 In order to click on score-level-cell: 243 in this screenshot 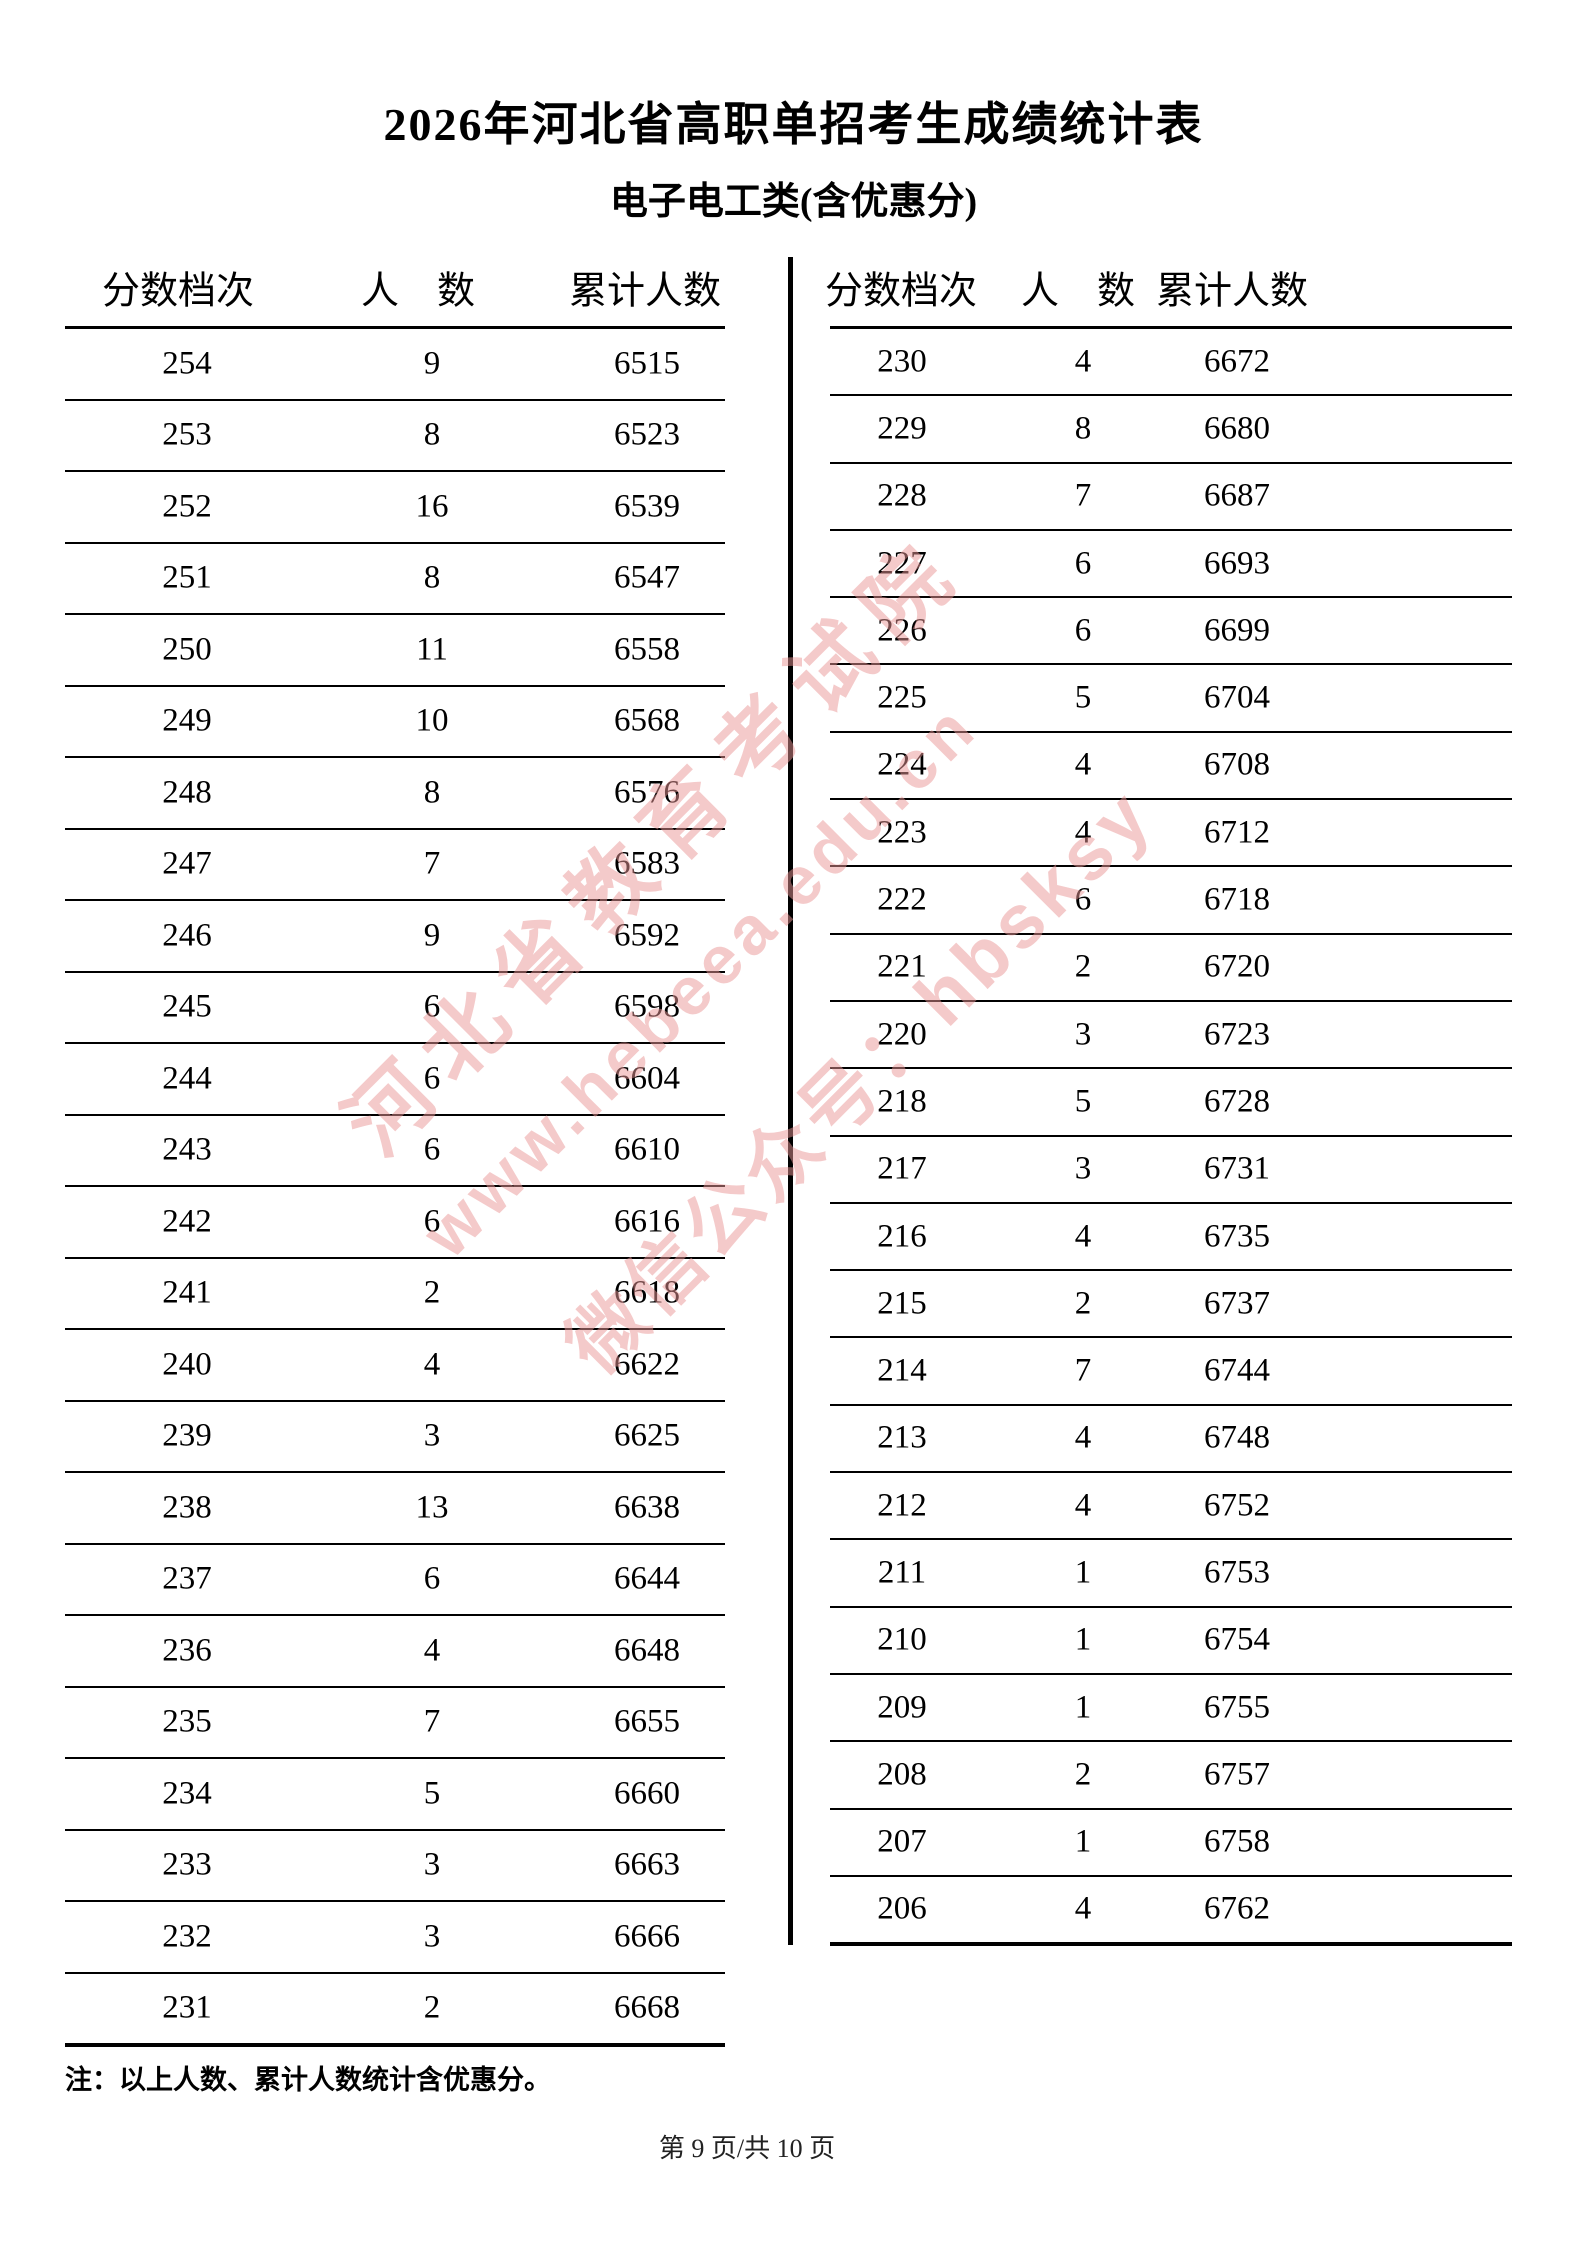, I will do `click(187, 1149)`.